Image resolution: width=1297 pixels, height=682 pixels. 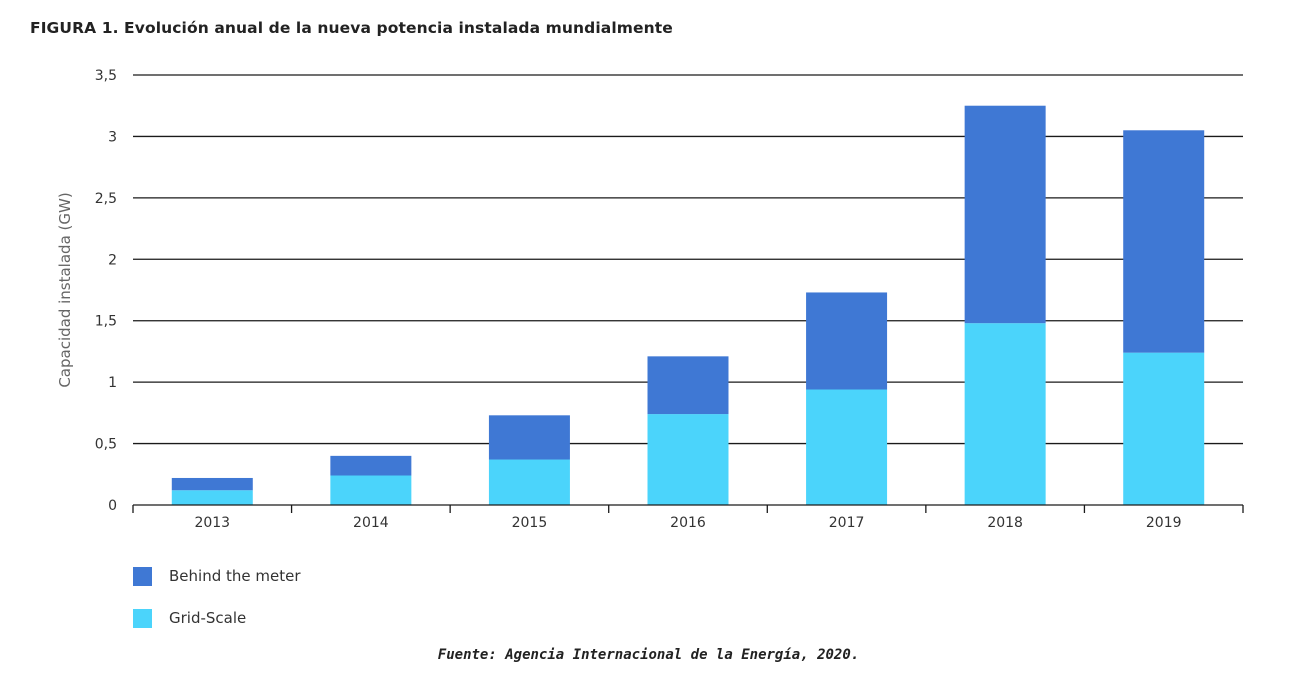 What do you see at coordinates (847, 523) in the screenshot?
I see `x-tick-label: 2017` at bounding box center [847, 523].